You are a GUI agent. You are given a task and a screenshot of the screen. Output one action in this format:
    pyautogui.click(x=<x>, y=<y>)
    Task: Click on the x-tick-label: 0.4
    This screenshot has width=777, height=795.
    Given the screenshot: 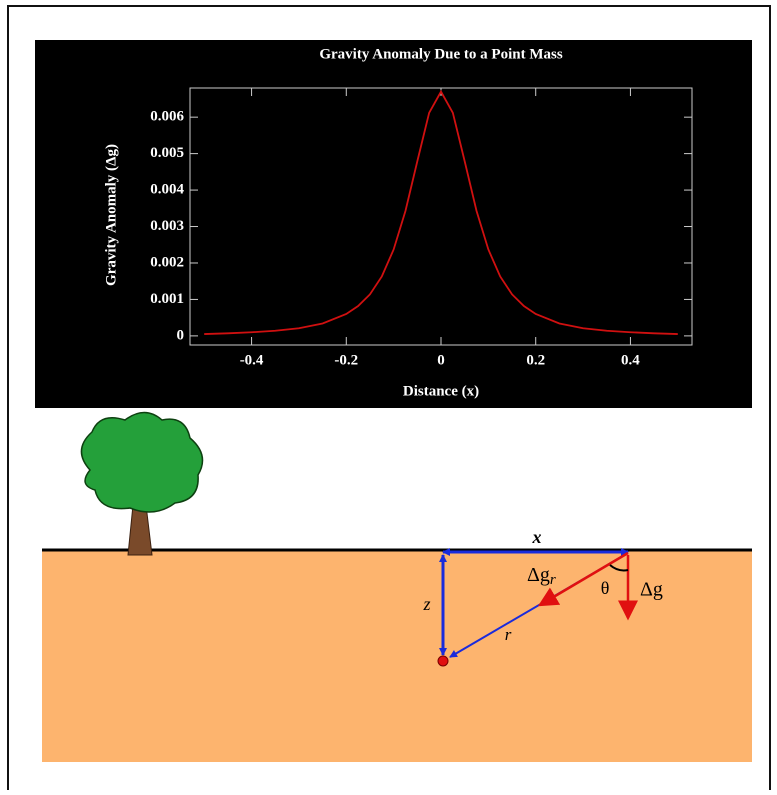 What is the action you would take?
    pyautogui.click(x=630, y=360)
    